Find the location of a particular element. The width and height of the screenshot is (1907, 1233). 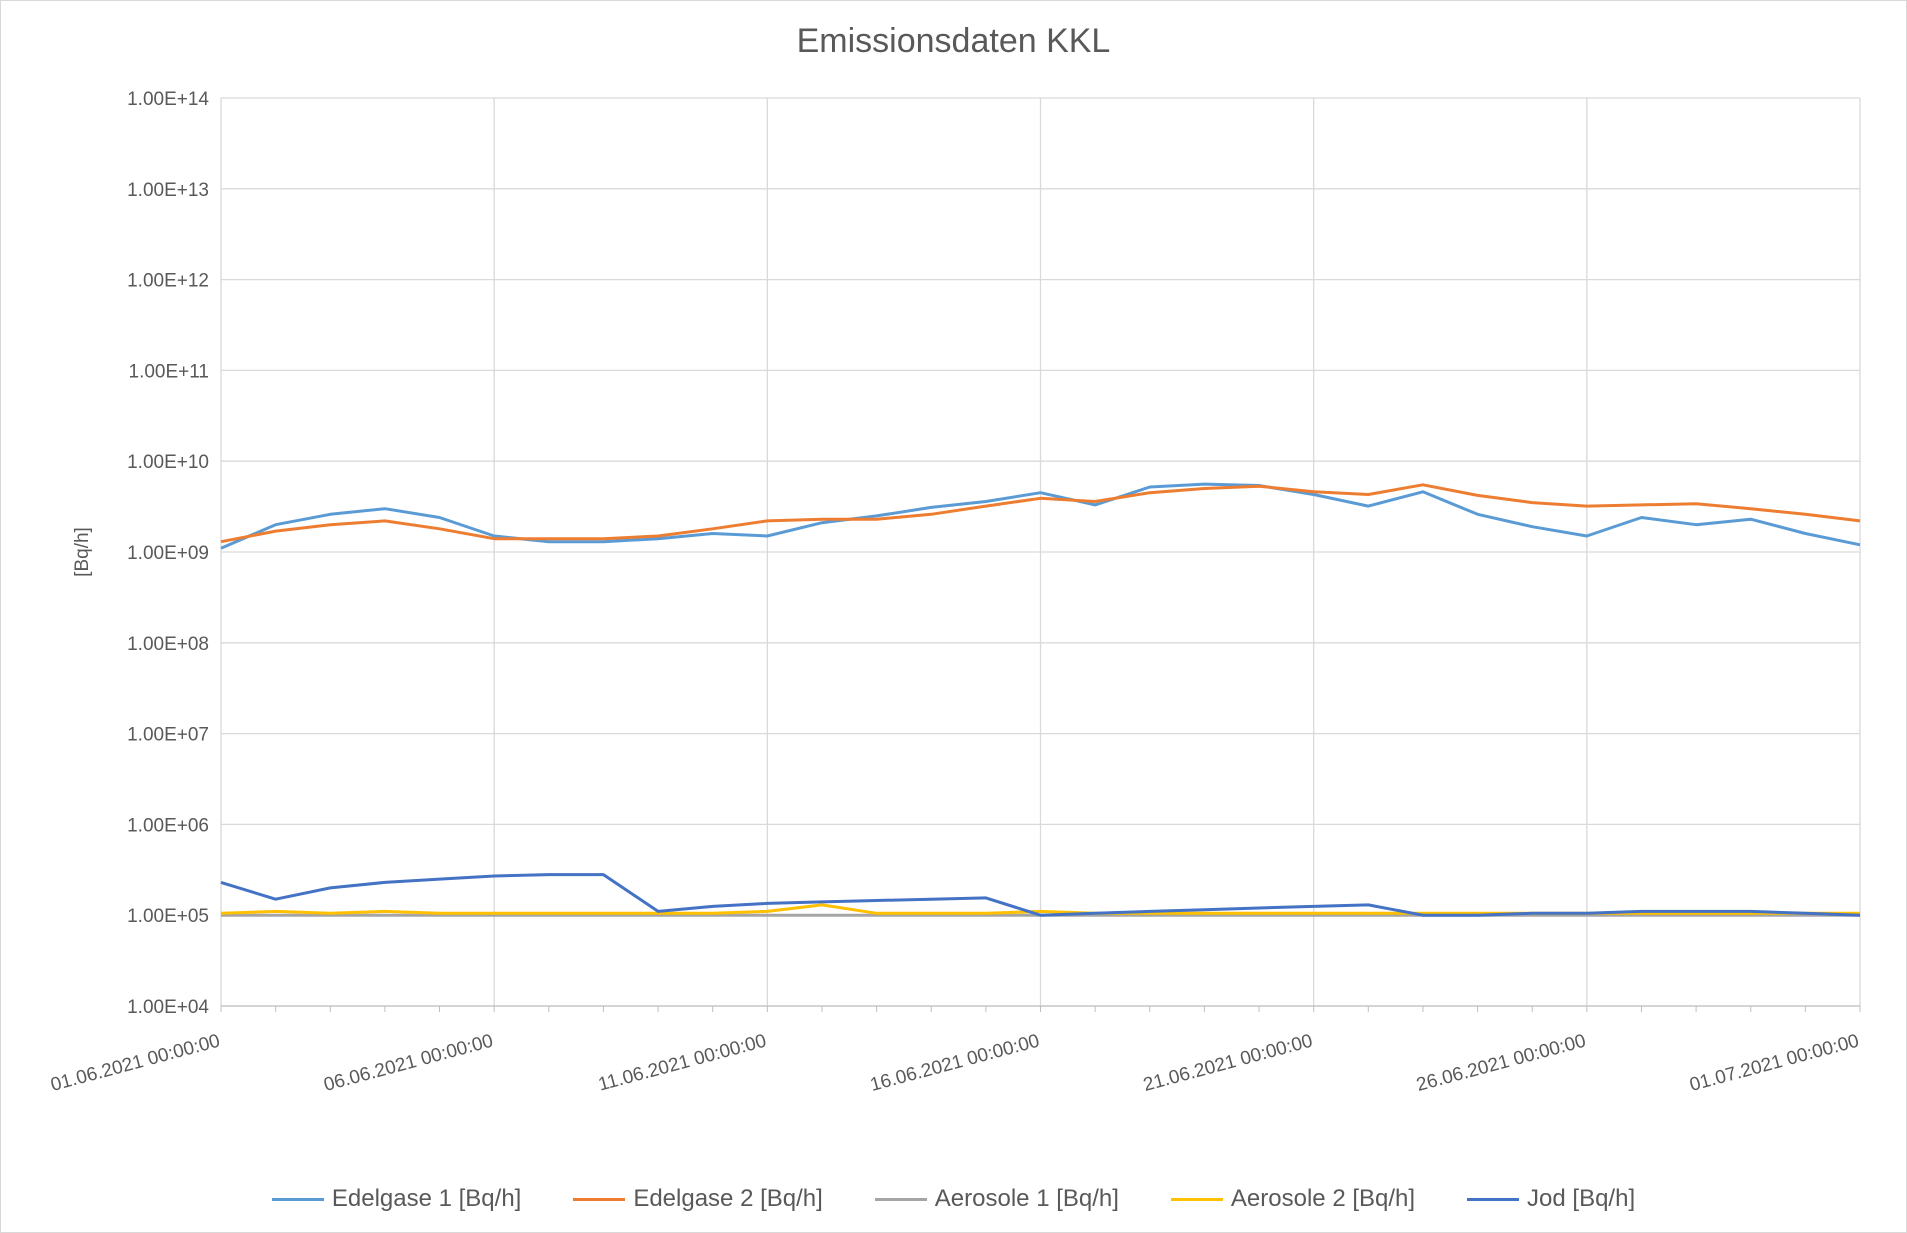

x-tick-label: 01.06.2021 00:00:00 is located at coordinates (135, 1063).